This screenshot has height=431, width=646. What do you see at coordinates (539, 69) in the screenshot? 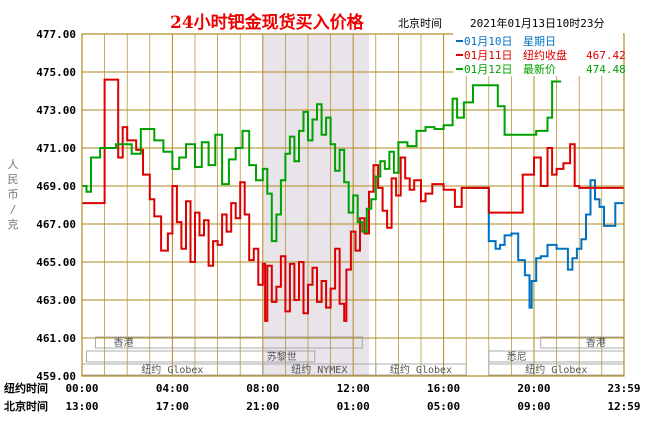
I see `legend-info: 最新价` at bounding box center [539, 69].